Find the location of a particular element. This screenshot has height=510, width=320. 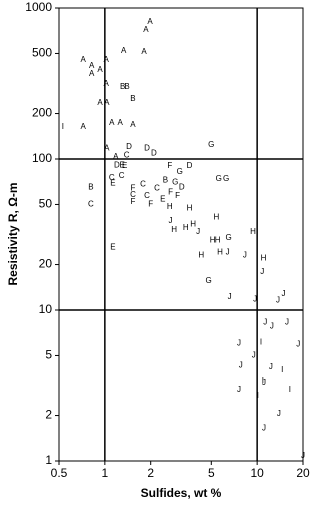

x-tick-label: 20 is located at coordinates (303, 473).